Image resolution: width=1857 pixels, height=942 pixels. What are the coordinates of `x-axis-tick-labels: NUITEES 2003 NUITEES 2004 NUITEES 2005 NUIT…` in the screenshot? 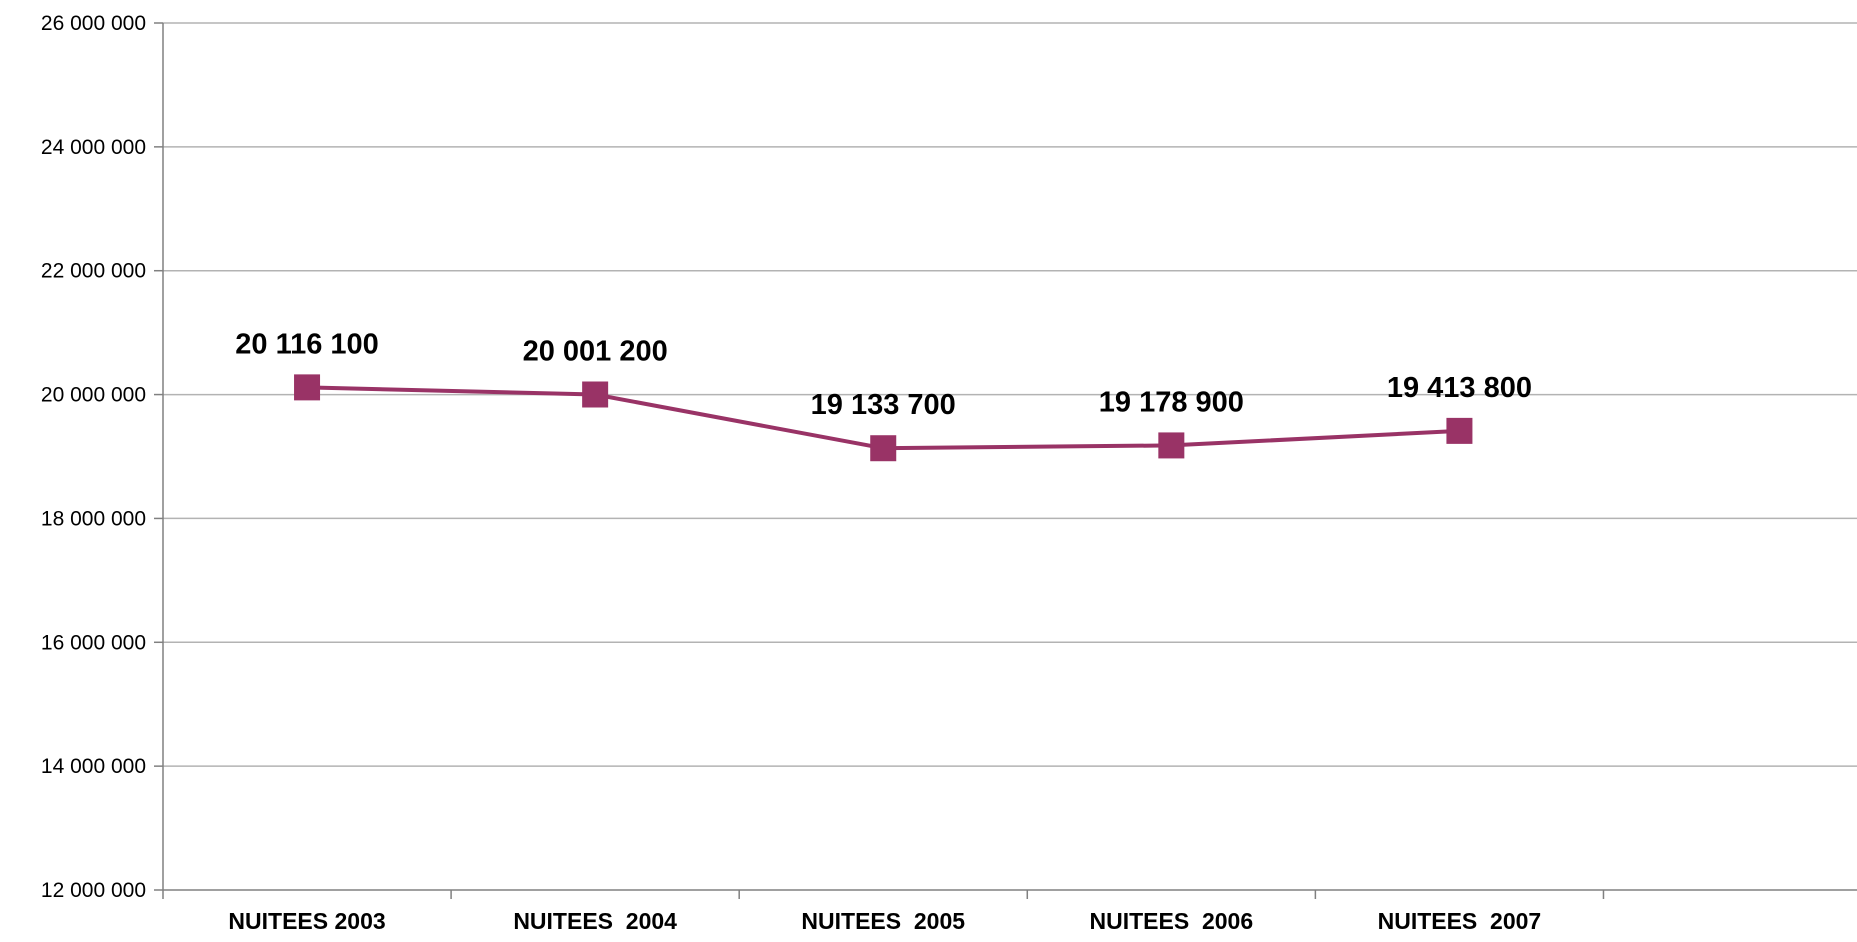 It's located at (884, 921).